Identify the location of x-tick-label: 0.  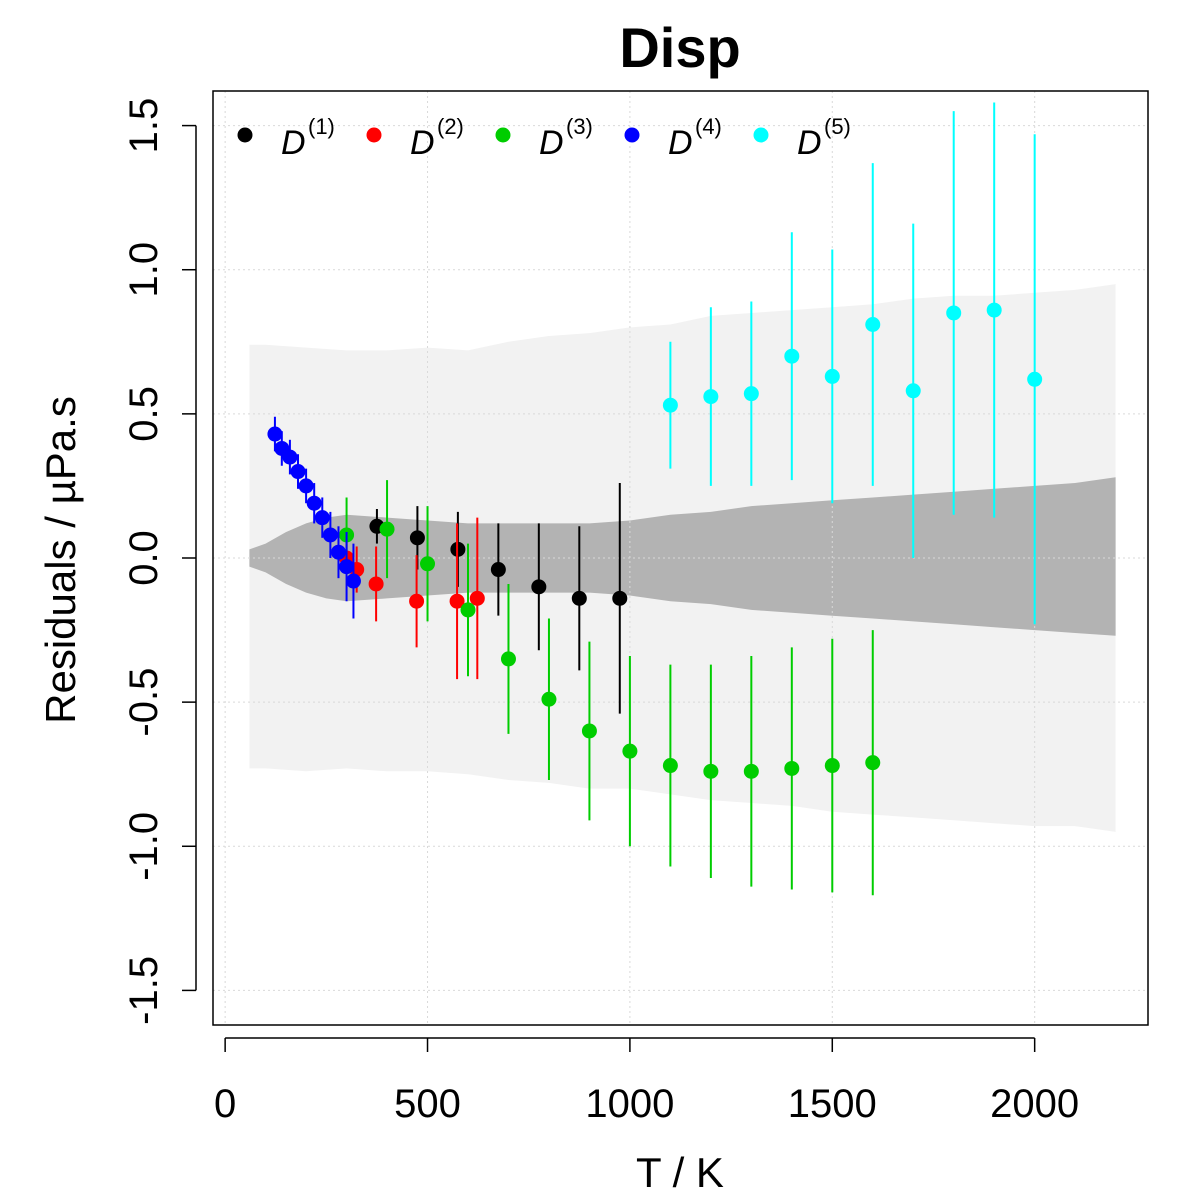
(225, 1104).